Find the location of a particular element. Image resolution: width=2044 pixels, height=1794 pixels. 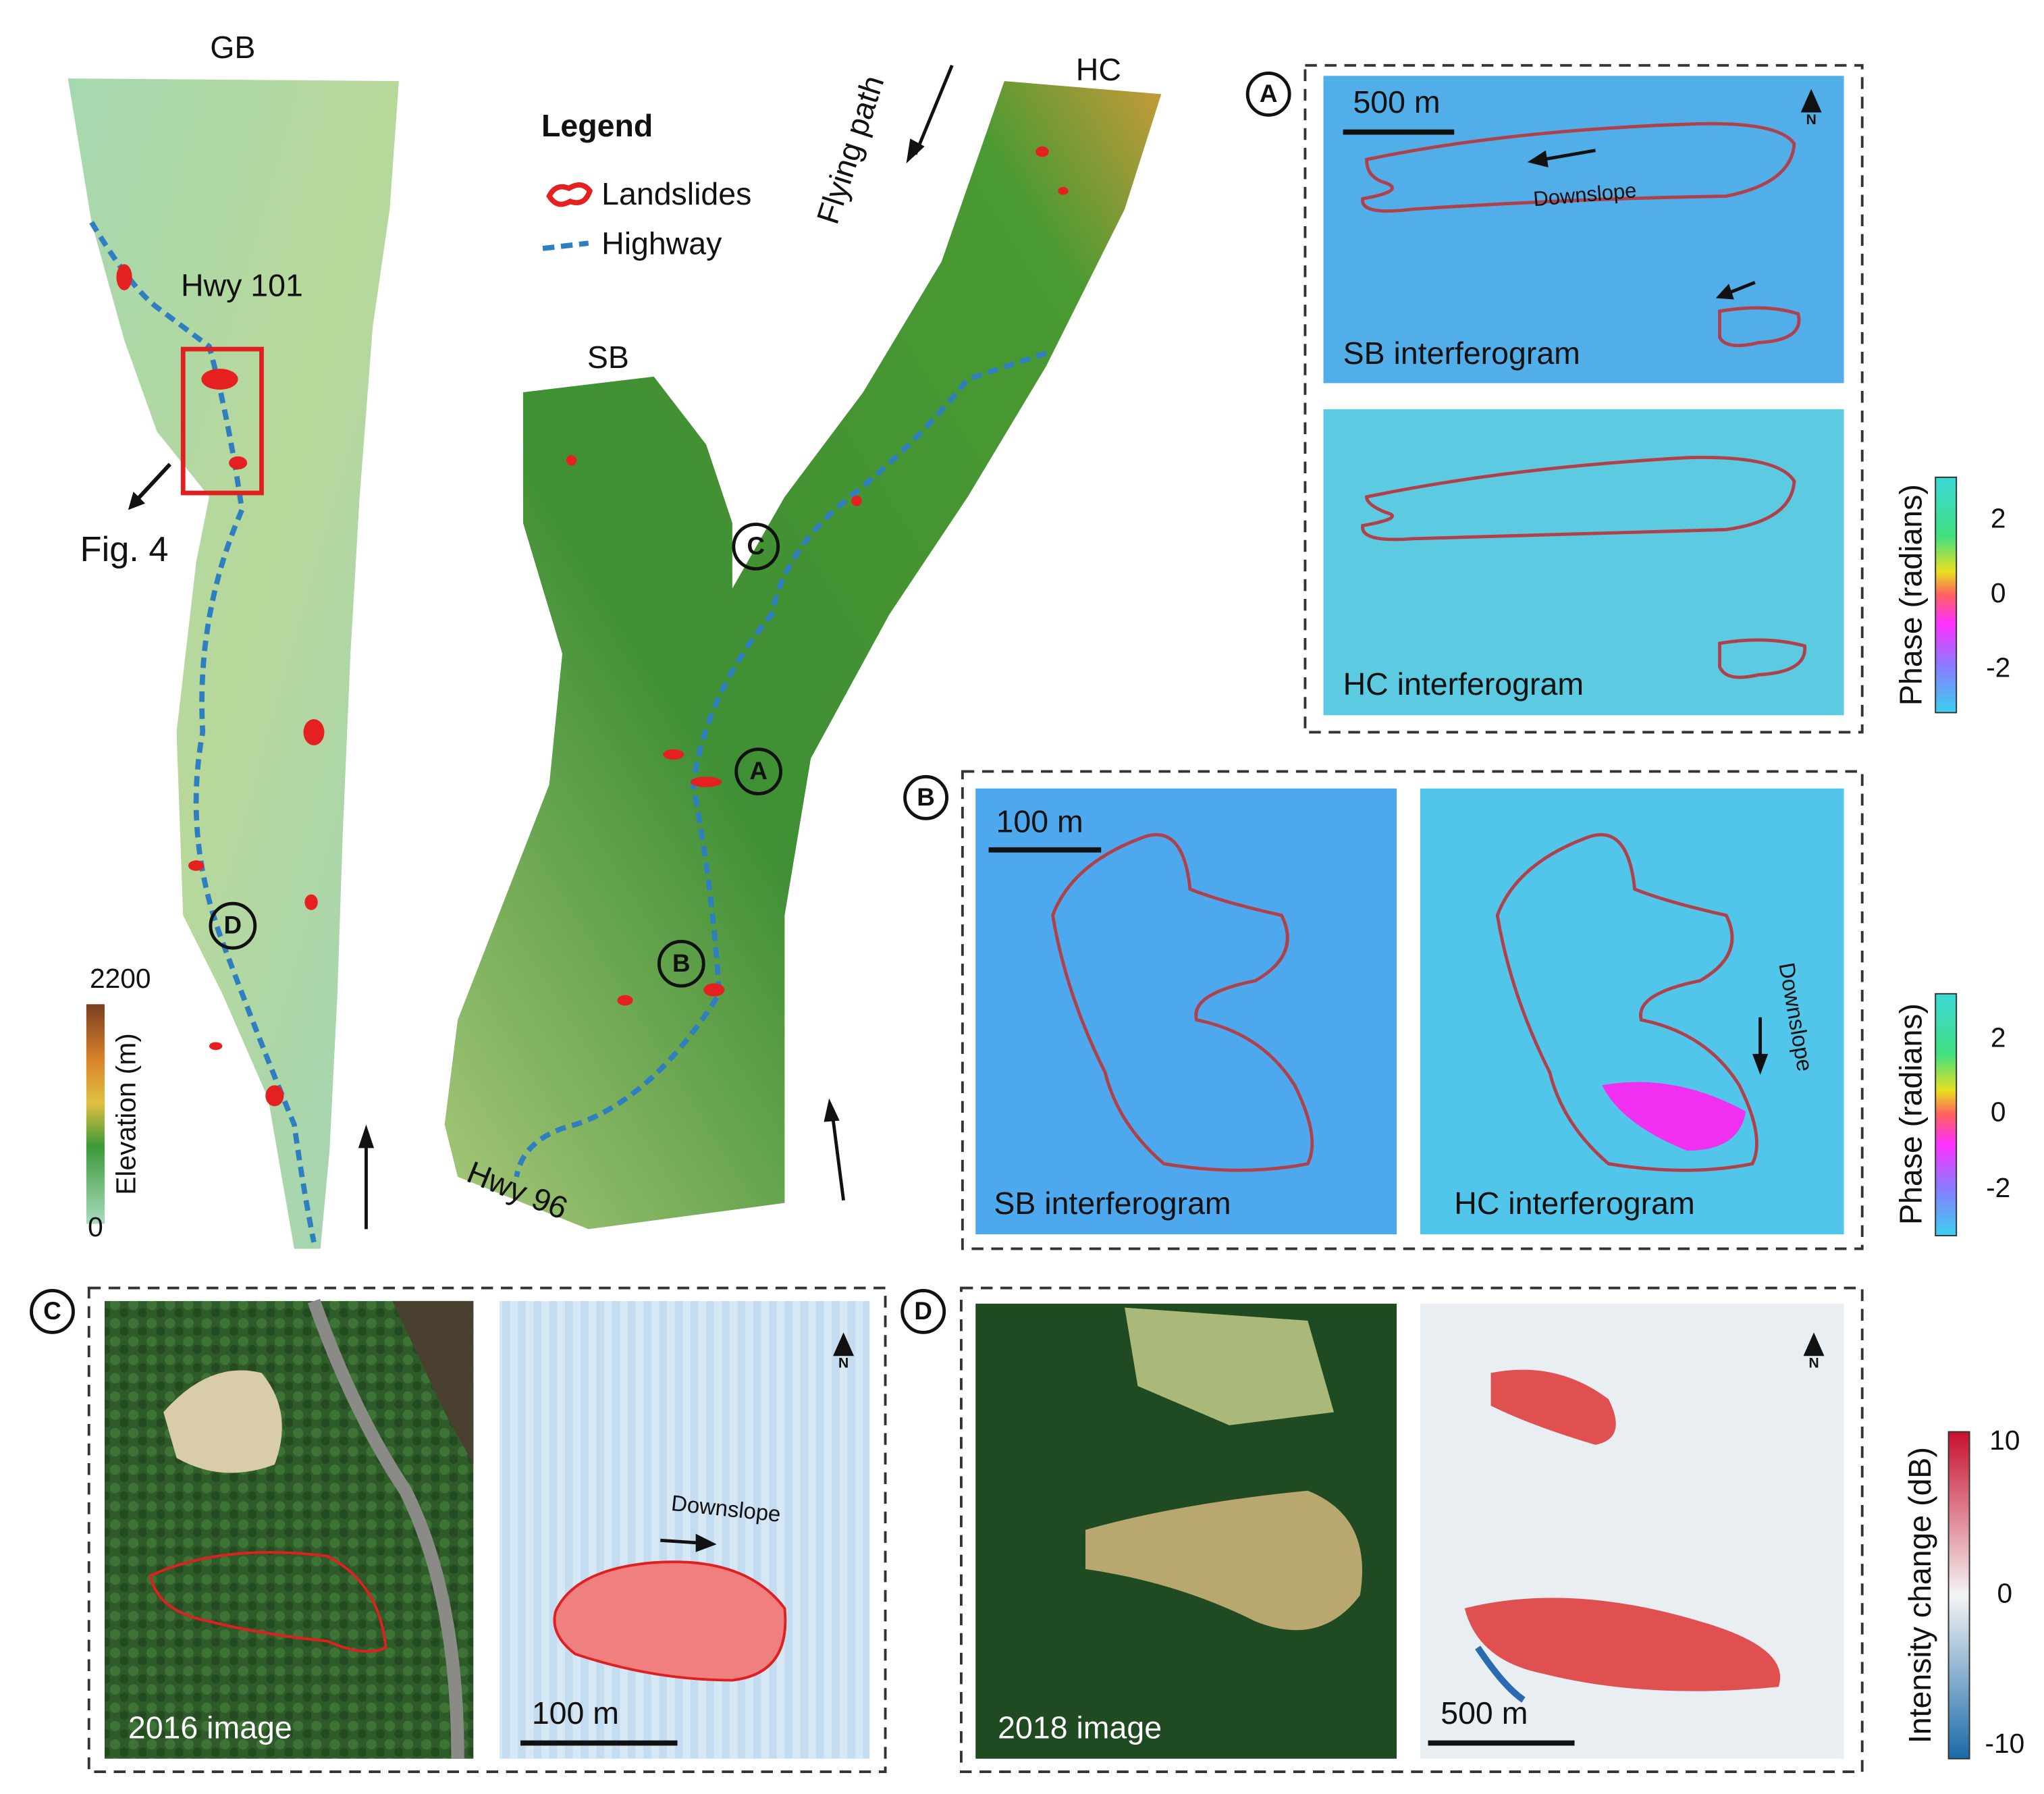

road is located at coordinates (385, 1529).